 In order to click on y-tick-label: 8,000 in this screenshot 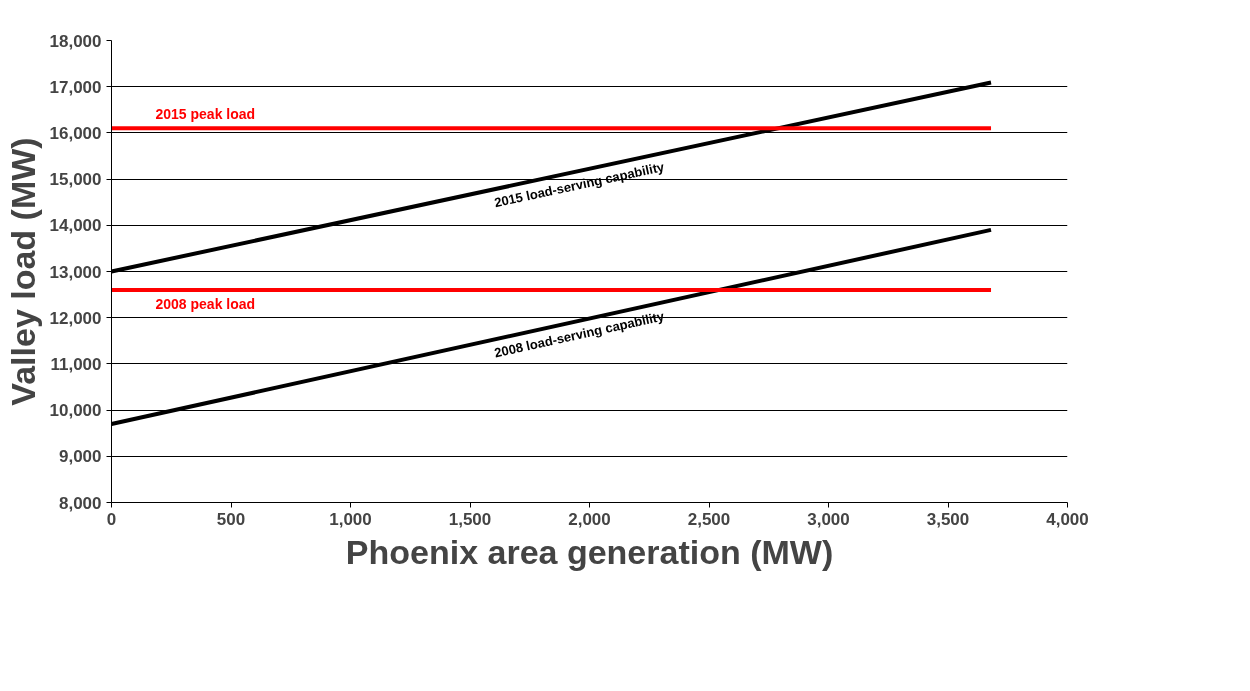, I will do `click(80, 503)`.